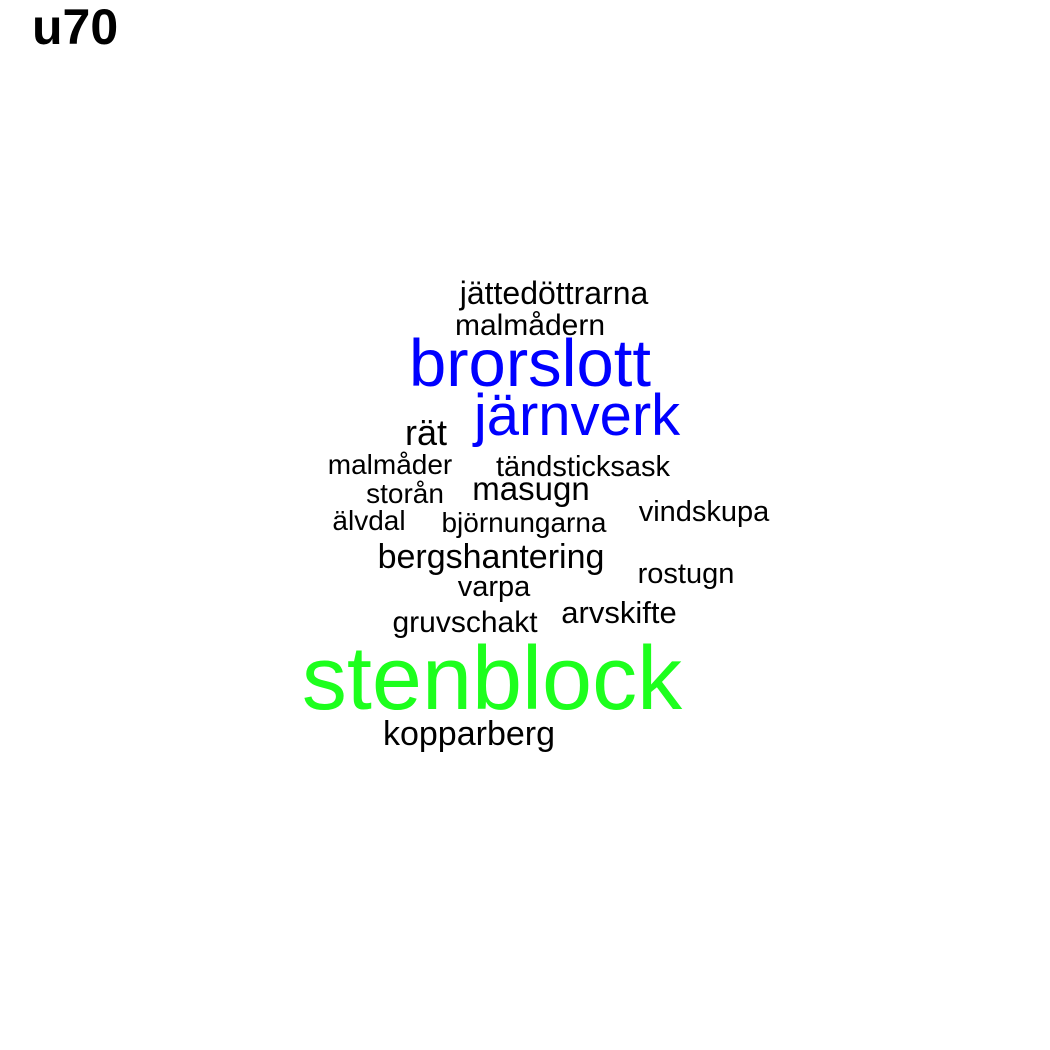  I want to click on cloud-word: tändsticksask, so click(583, 467).